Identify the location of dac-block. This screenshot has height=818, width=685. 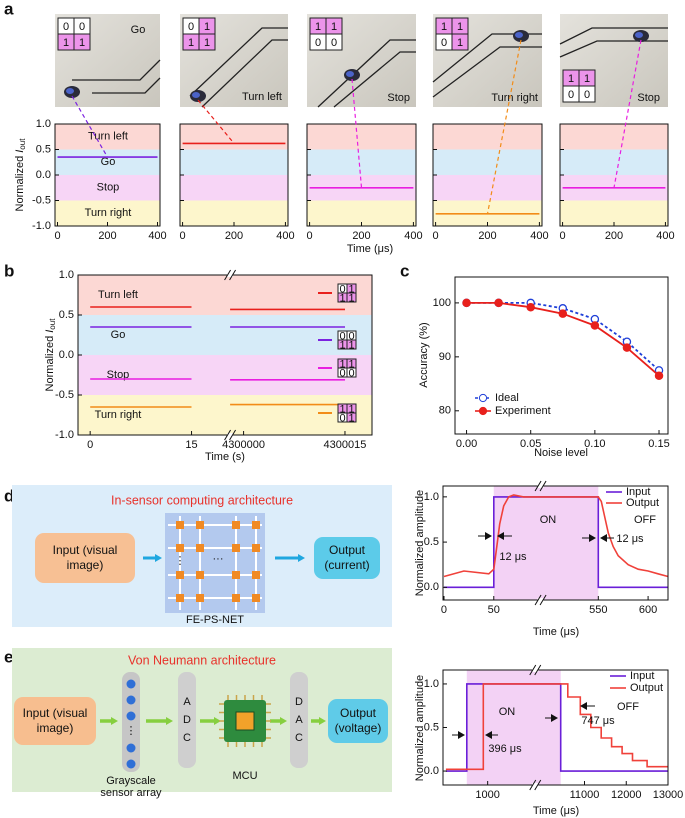
(299, 720).